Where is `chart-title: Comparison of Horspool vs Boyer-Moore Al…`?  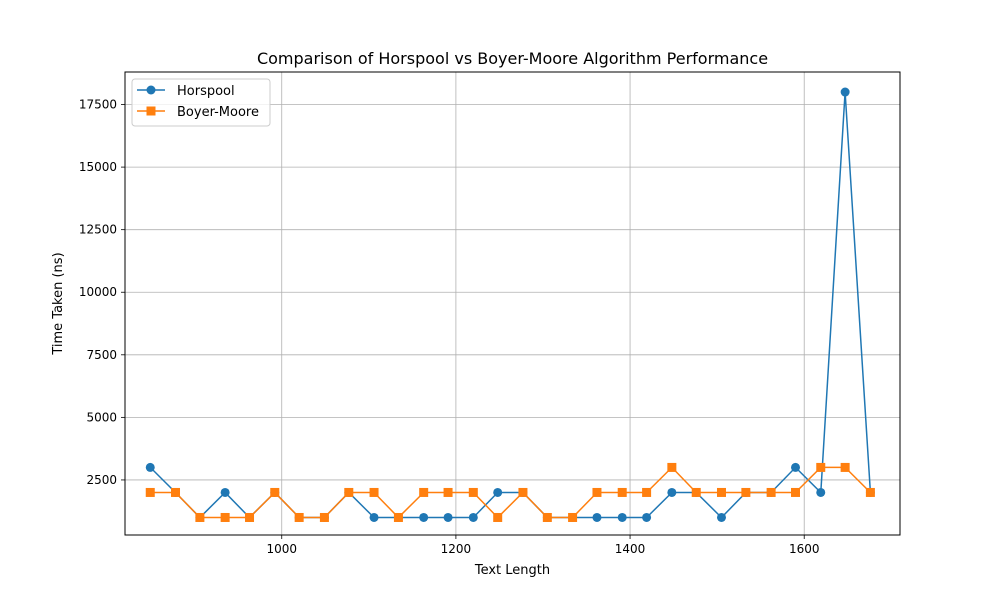 chart-title: Comparison of Horspool vs Boyer-Moore Al… is located at coordinates (512, 58).